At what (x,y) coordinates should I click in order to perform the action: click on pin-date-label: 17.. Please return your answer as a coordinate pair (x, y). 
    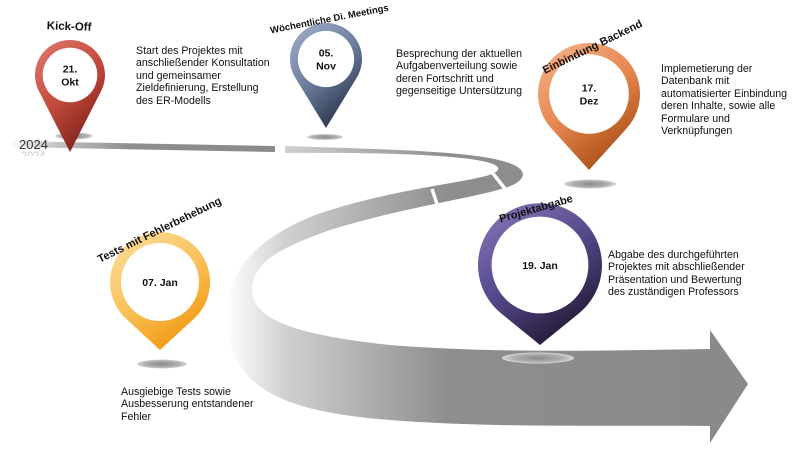
    Looking at the image, I should click on (589, 89).